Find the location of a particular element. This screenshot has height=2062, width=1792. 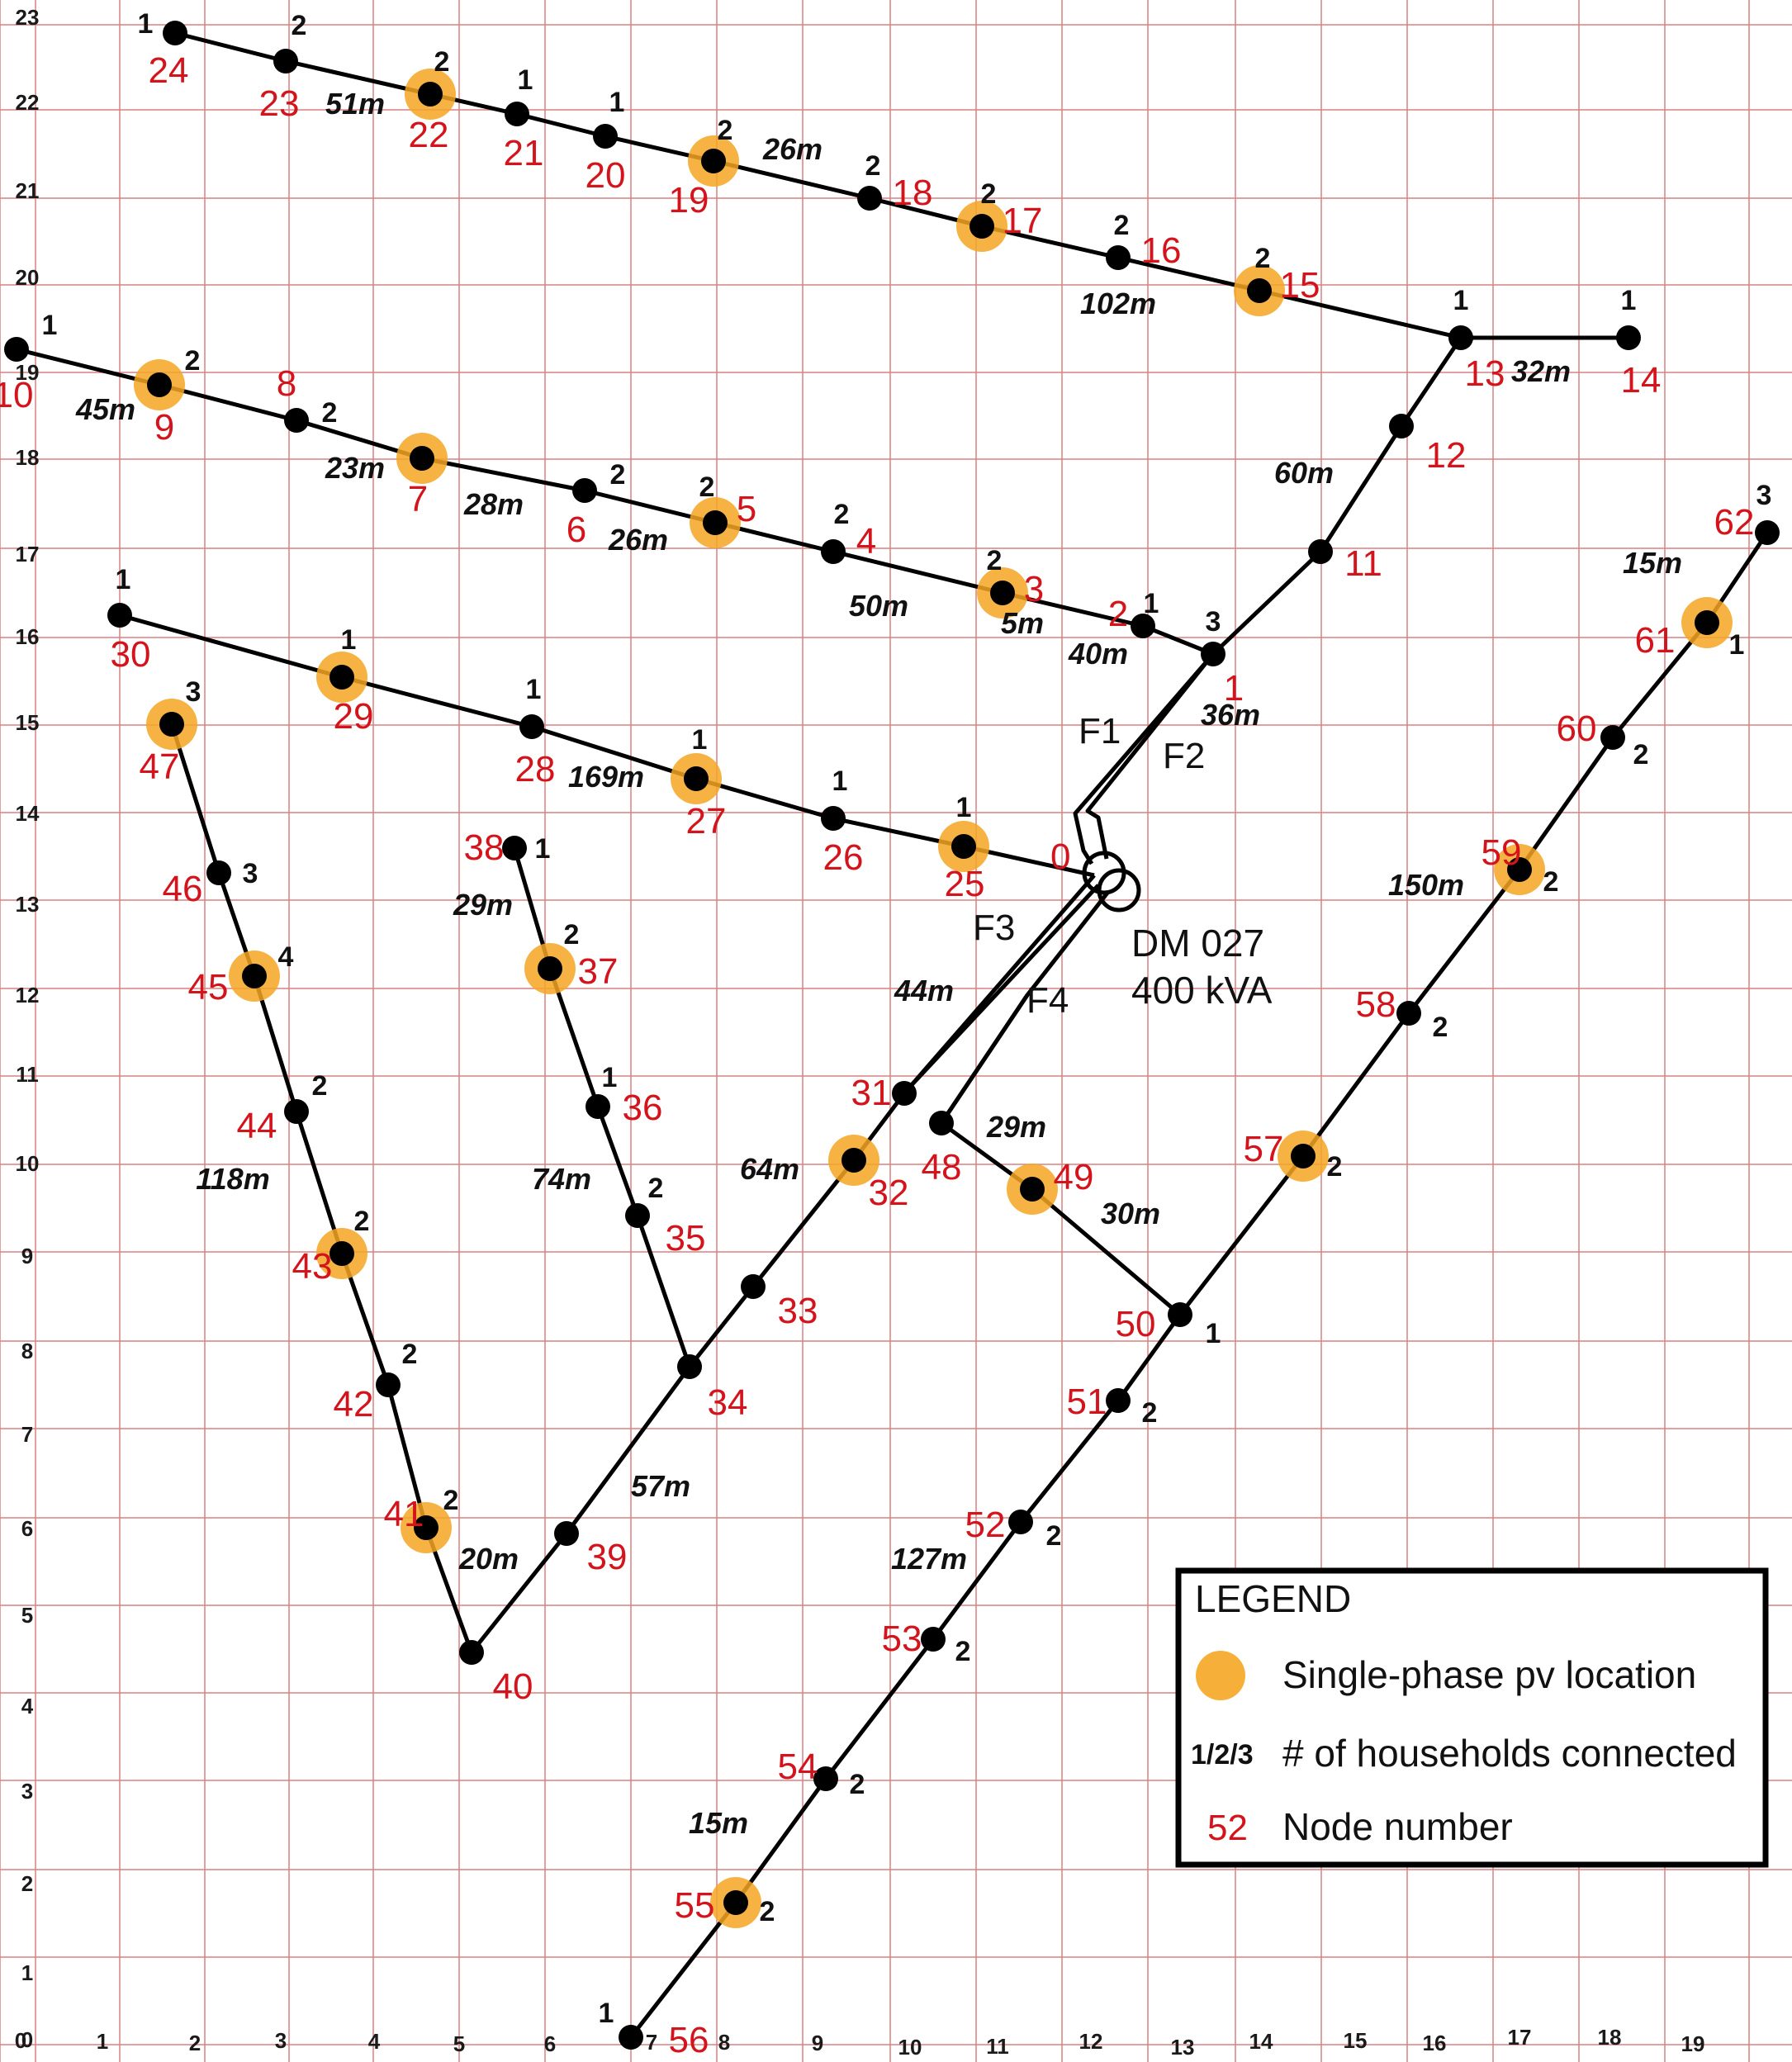

feeder-lead-f4 is located at coordinates (1024, 1008).